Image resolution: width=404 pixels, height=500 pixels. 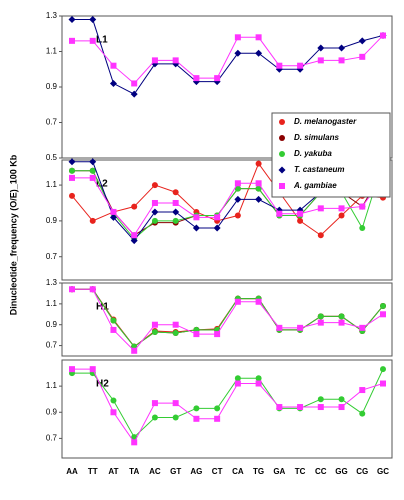 I want to click on panel-label: H1, so click(x=102, y=307).